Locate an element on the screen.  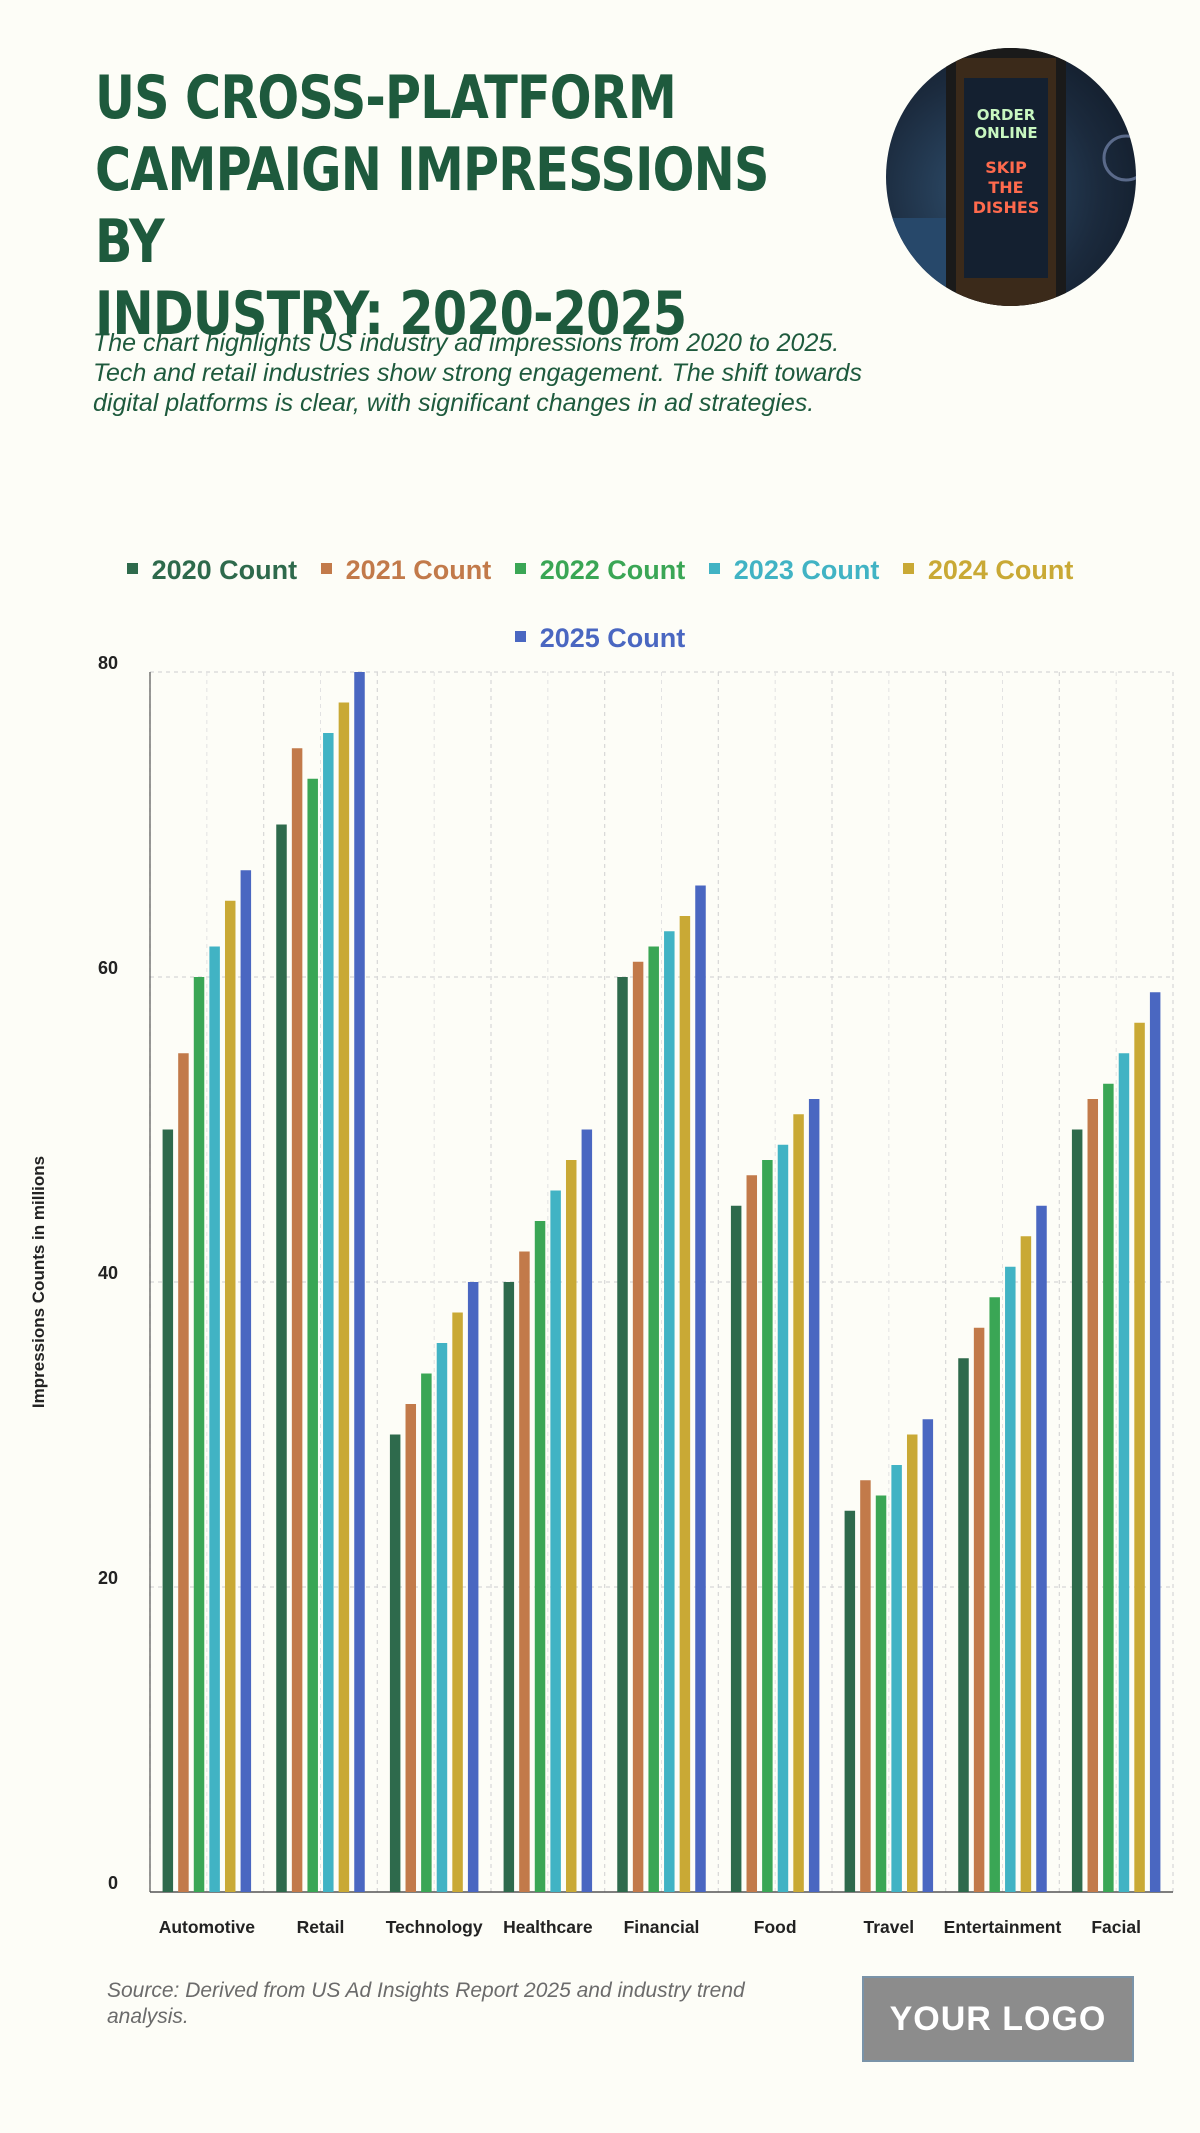
bar-retail-2020 is located at coordinates (281, 1358).